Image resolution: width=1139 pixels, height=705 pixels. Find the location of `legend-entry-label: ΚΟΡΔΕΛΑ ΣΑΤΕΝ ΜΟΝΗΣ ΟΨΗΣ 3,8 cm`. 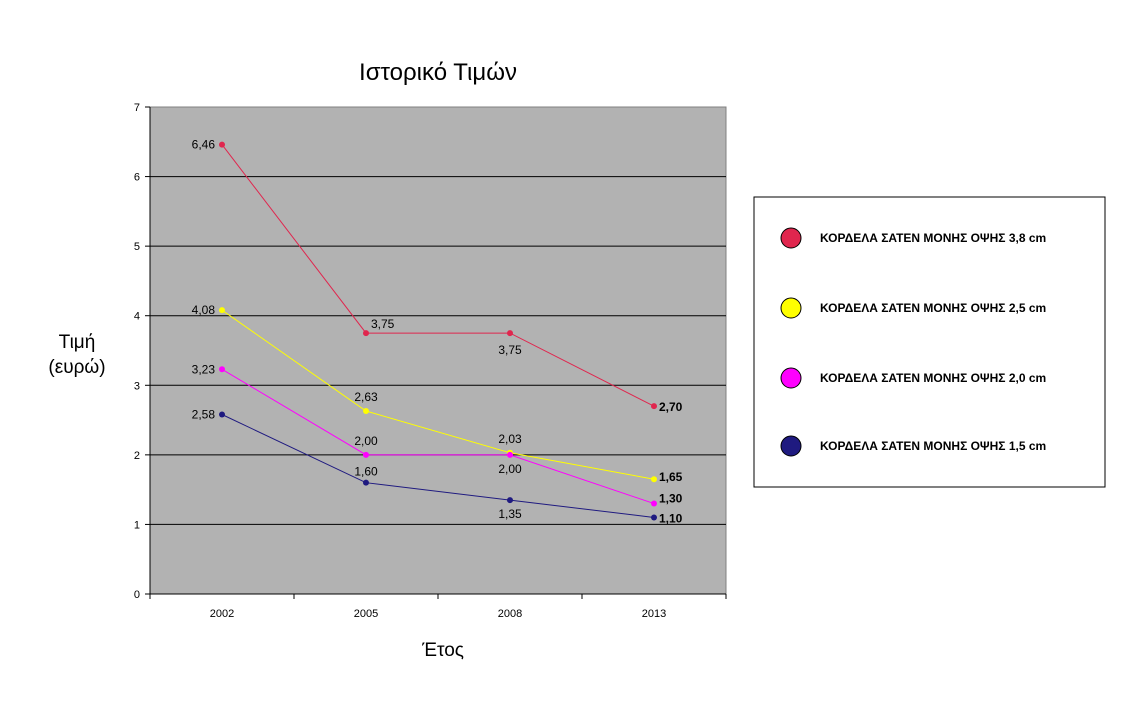

legend-entry-label: ΚΟΡΔΕΛΑ ΣΑΤΕΝ ΜΟΝΗΣ ΟΨΗΣ 3,8 cm is located at coordinates (933, 238).